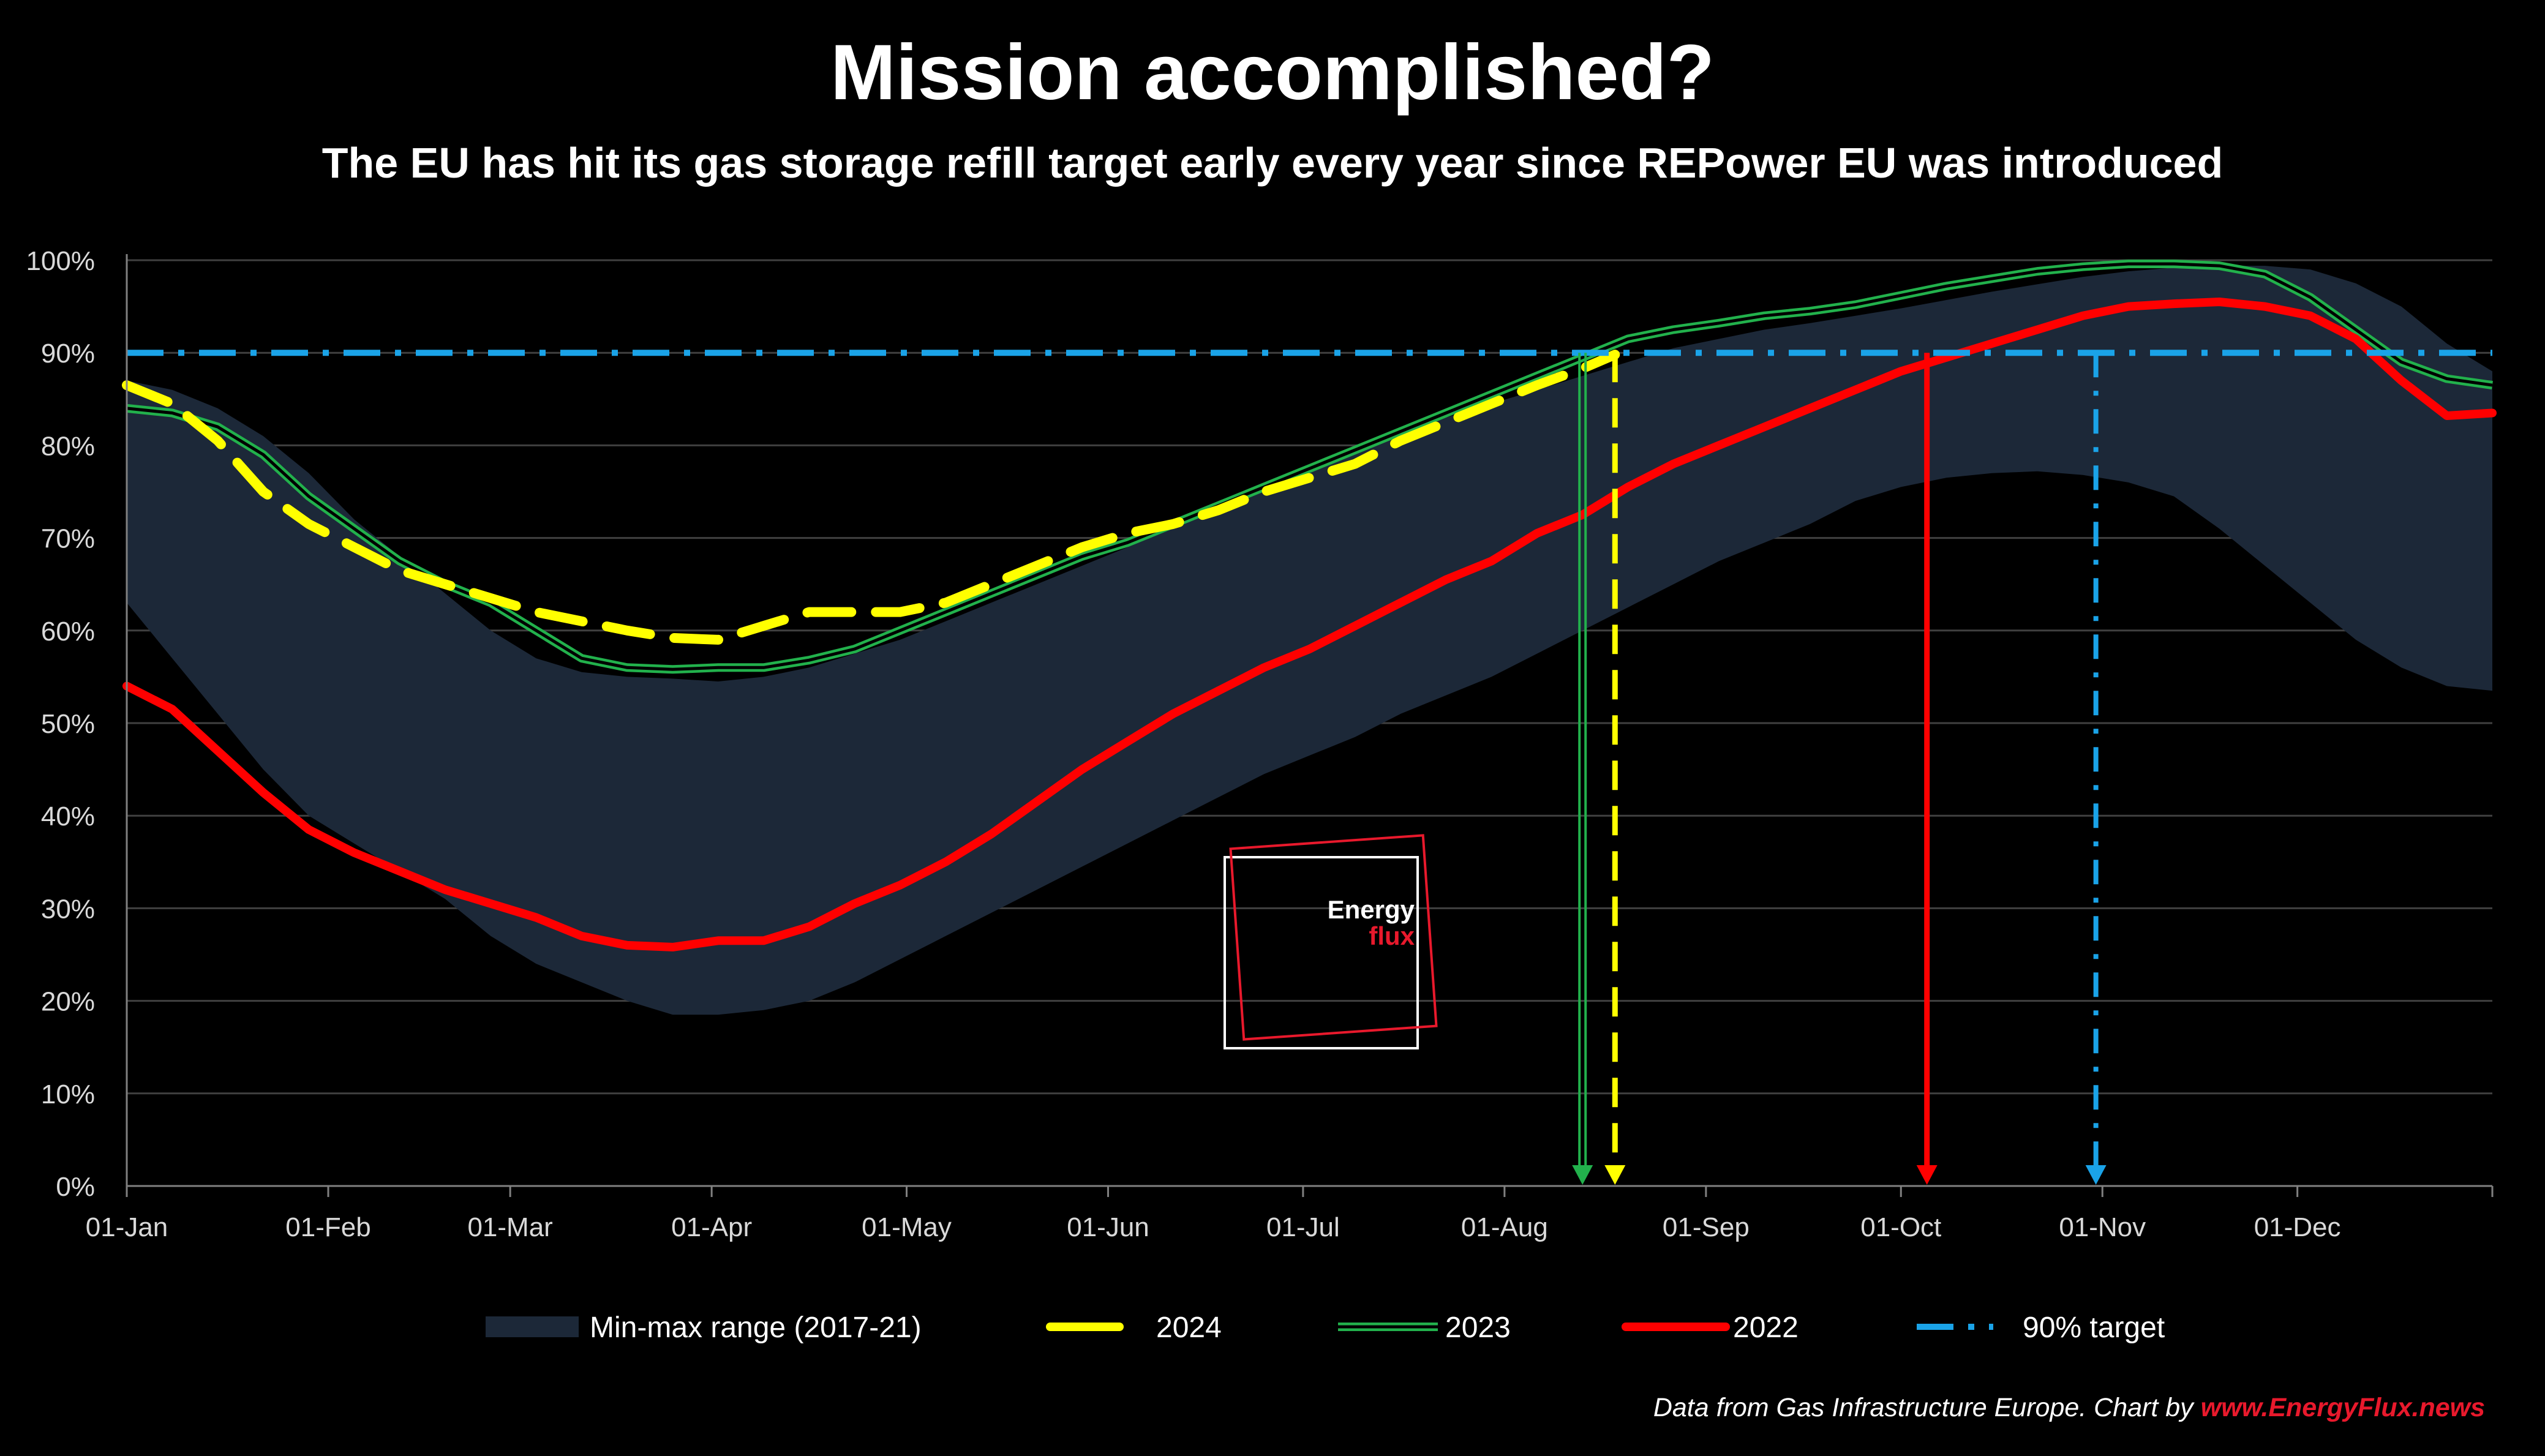 Image resolution: width=2545 pixels, height=1456 pixels. What do you see at coordinates (1478, 1328) in the screenshot?
I see `legend-label-2023: 2023` at bounding box center [1478, 1328].